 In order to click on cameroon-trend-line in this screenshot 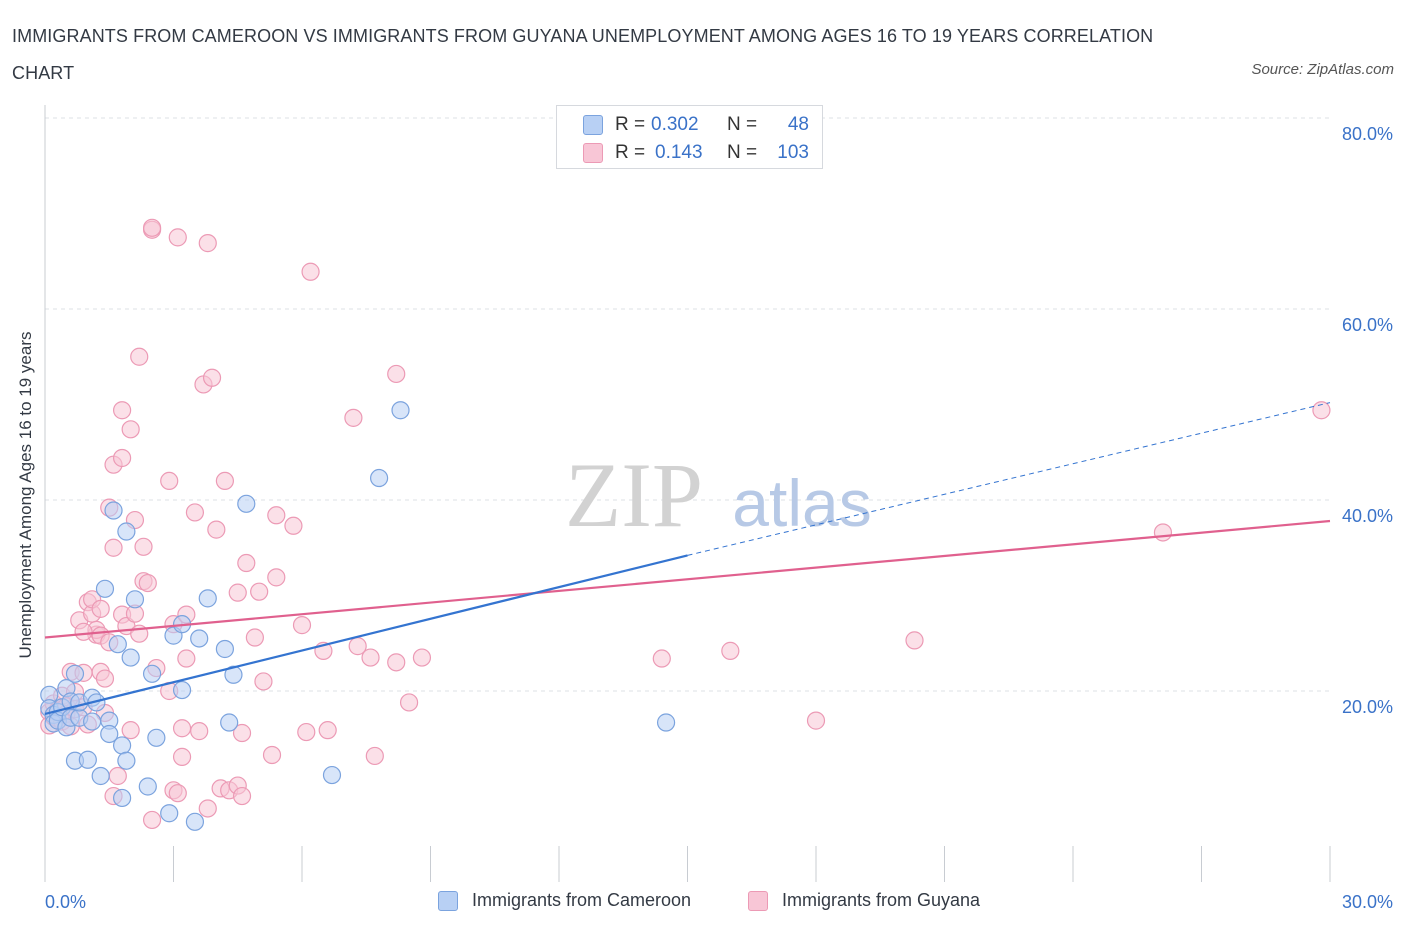, I will do `click(366, 634)`.